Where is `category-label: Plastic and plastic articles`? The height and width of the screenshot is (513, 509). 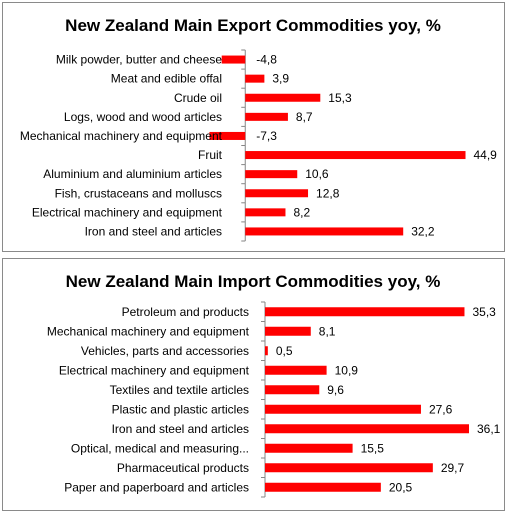
category-label: Plastic and plastic articles is located at coordinates (180, 409).